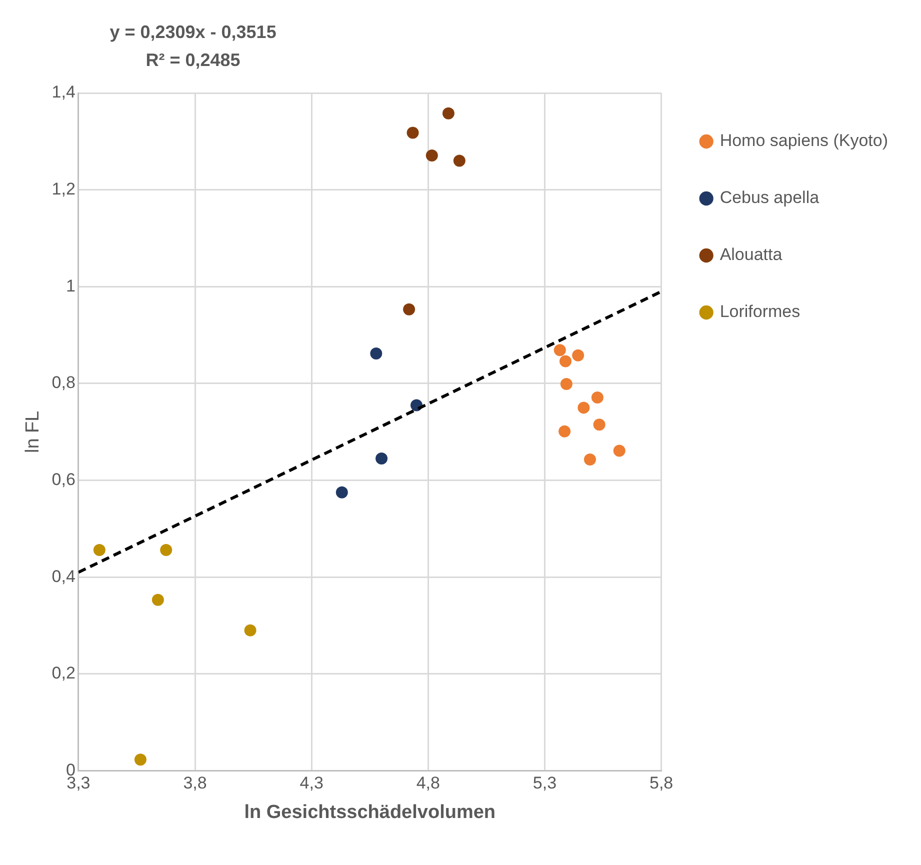  I want to click on y-axis-title: ln FL, so click(33, 432).